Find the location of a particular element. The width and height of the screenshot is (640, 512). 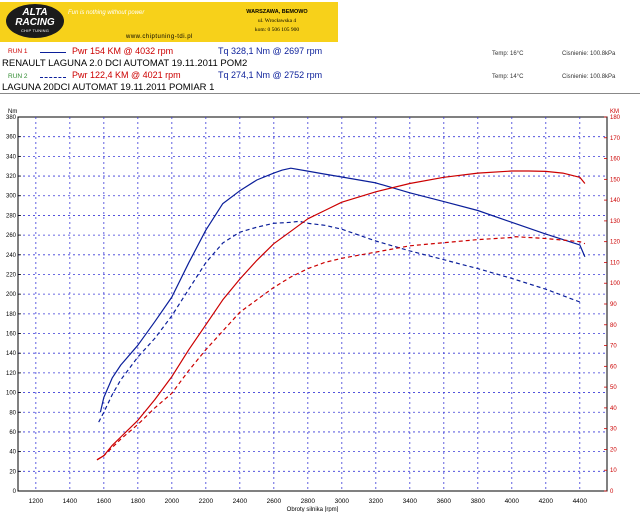

y-right-label: KM is located at coordinates (614, 112).